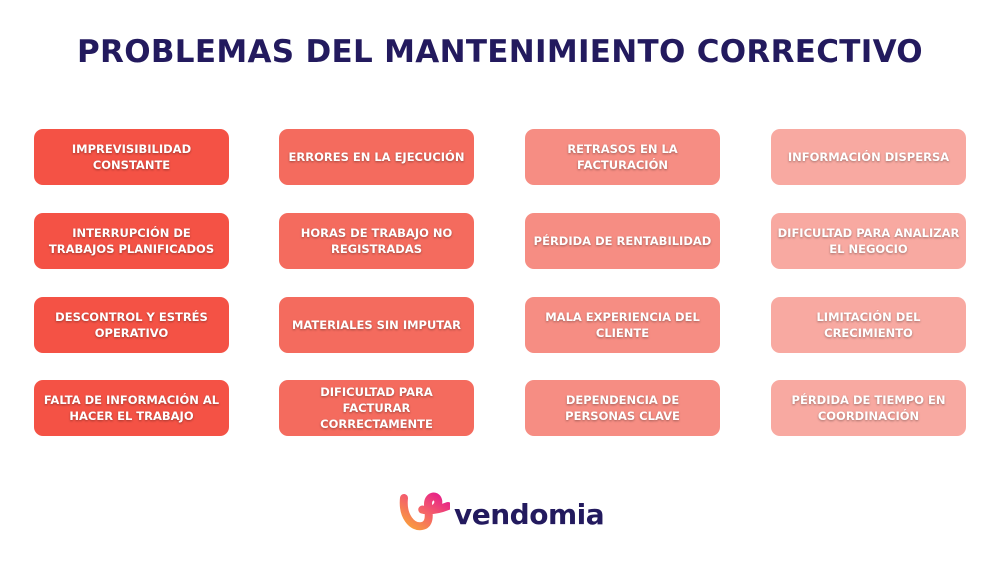 This screenshot has height=568, width=1000. I want to click on problem-card: FALTA DE INFORMACIÓN AL HACER EL TRABAJO, so click(131, 408).